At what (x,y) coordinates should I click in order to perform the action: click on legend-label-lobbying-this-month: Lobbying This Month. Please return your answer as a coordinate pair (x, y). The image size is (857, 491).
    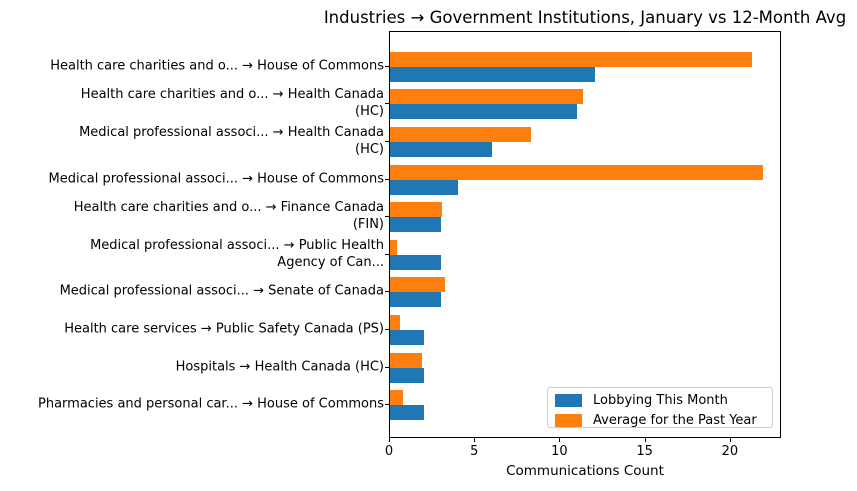
    Looking at the image, I should click on (660, 400).